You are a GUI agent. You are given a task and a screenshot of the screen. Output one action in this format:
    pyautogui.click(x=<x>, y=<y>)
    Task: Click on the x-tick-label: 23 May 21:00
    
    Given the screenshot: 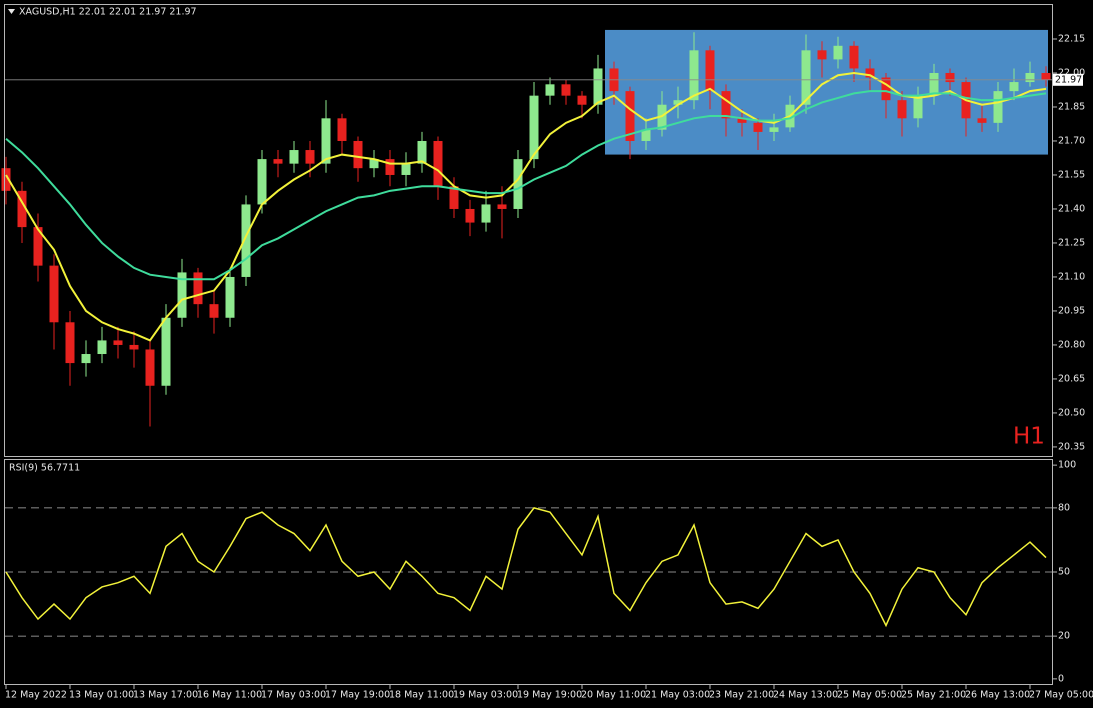 What is the action you would take?
    pyautogui.click(x=741, y=695)
    